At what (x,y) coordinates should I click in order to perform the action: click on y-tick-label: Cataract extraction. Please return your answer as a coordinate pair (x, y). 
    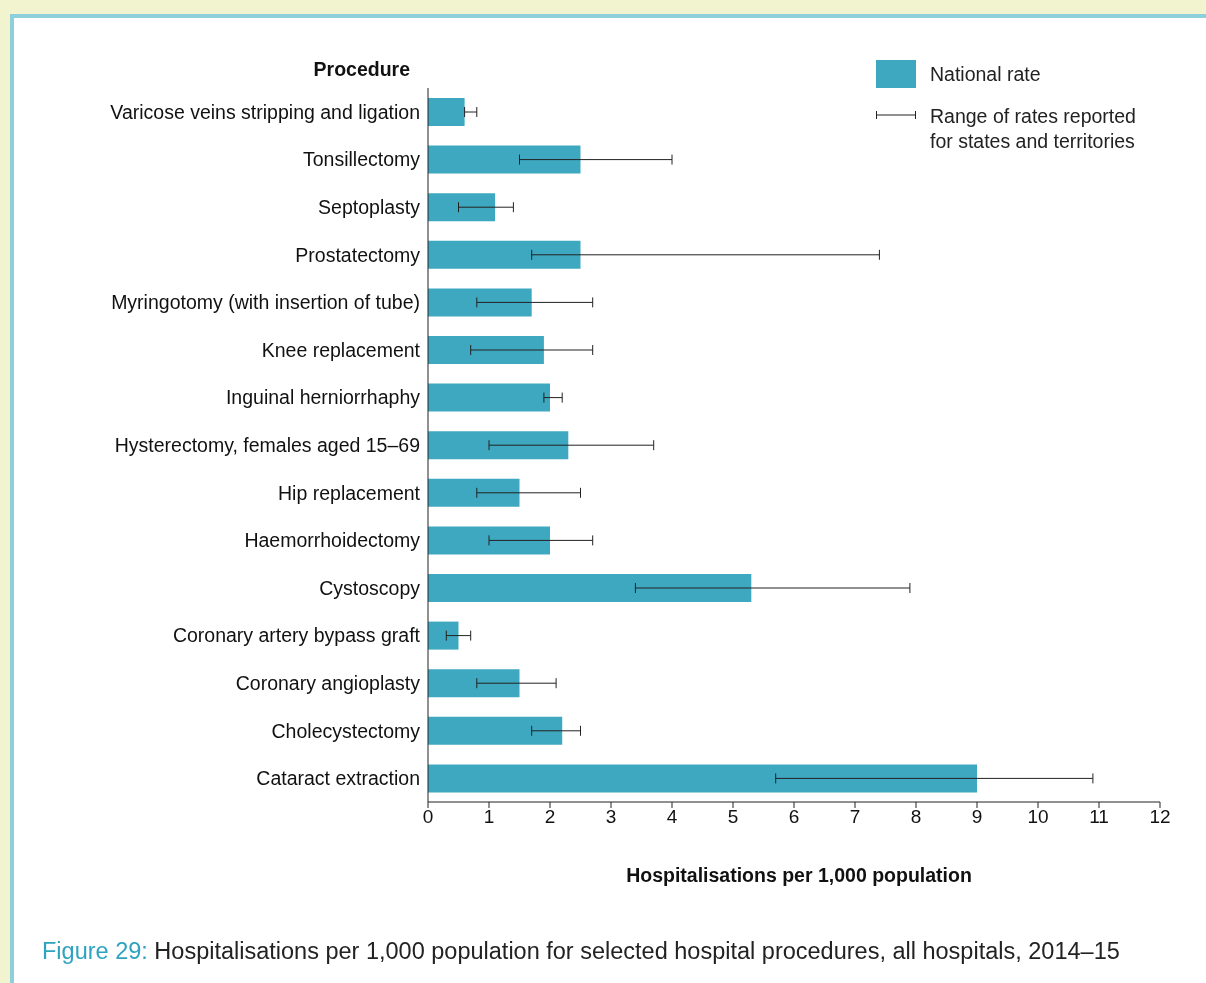
    Looking at the image, I should click on (338, 778).